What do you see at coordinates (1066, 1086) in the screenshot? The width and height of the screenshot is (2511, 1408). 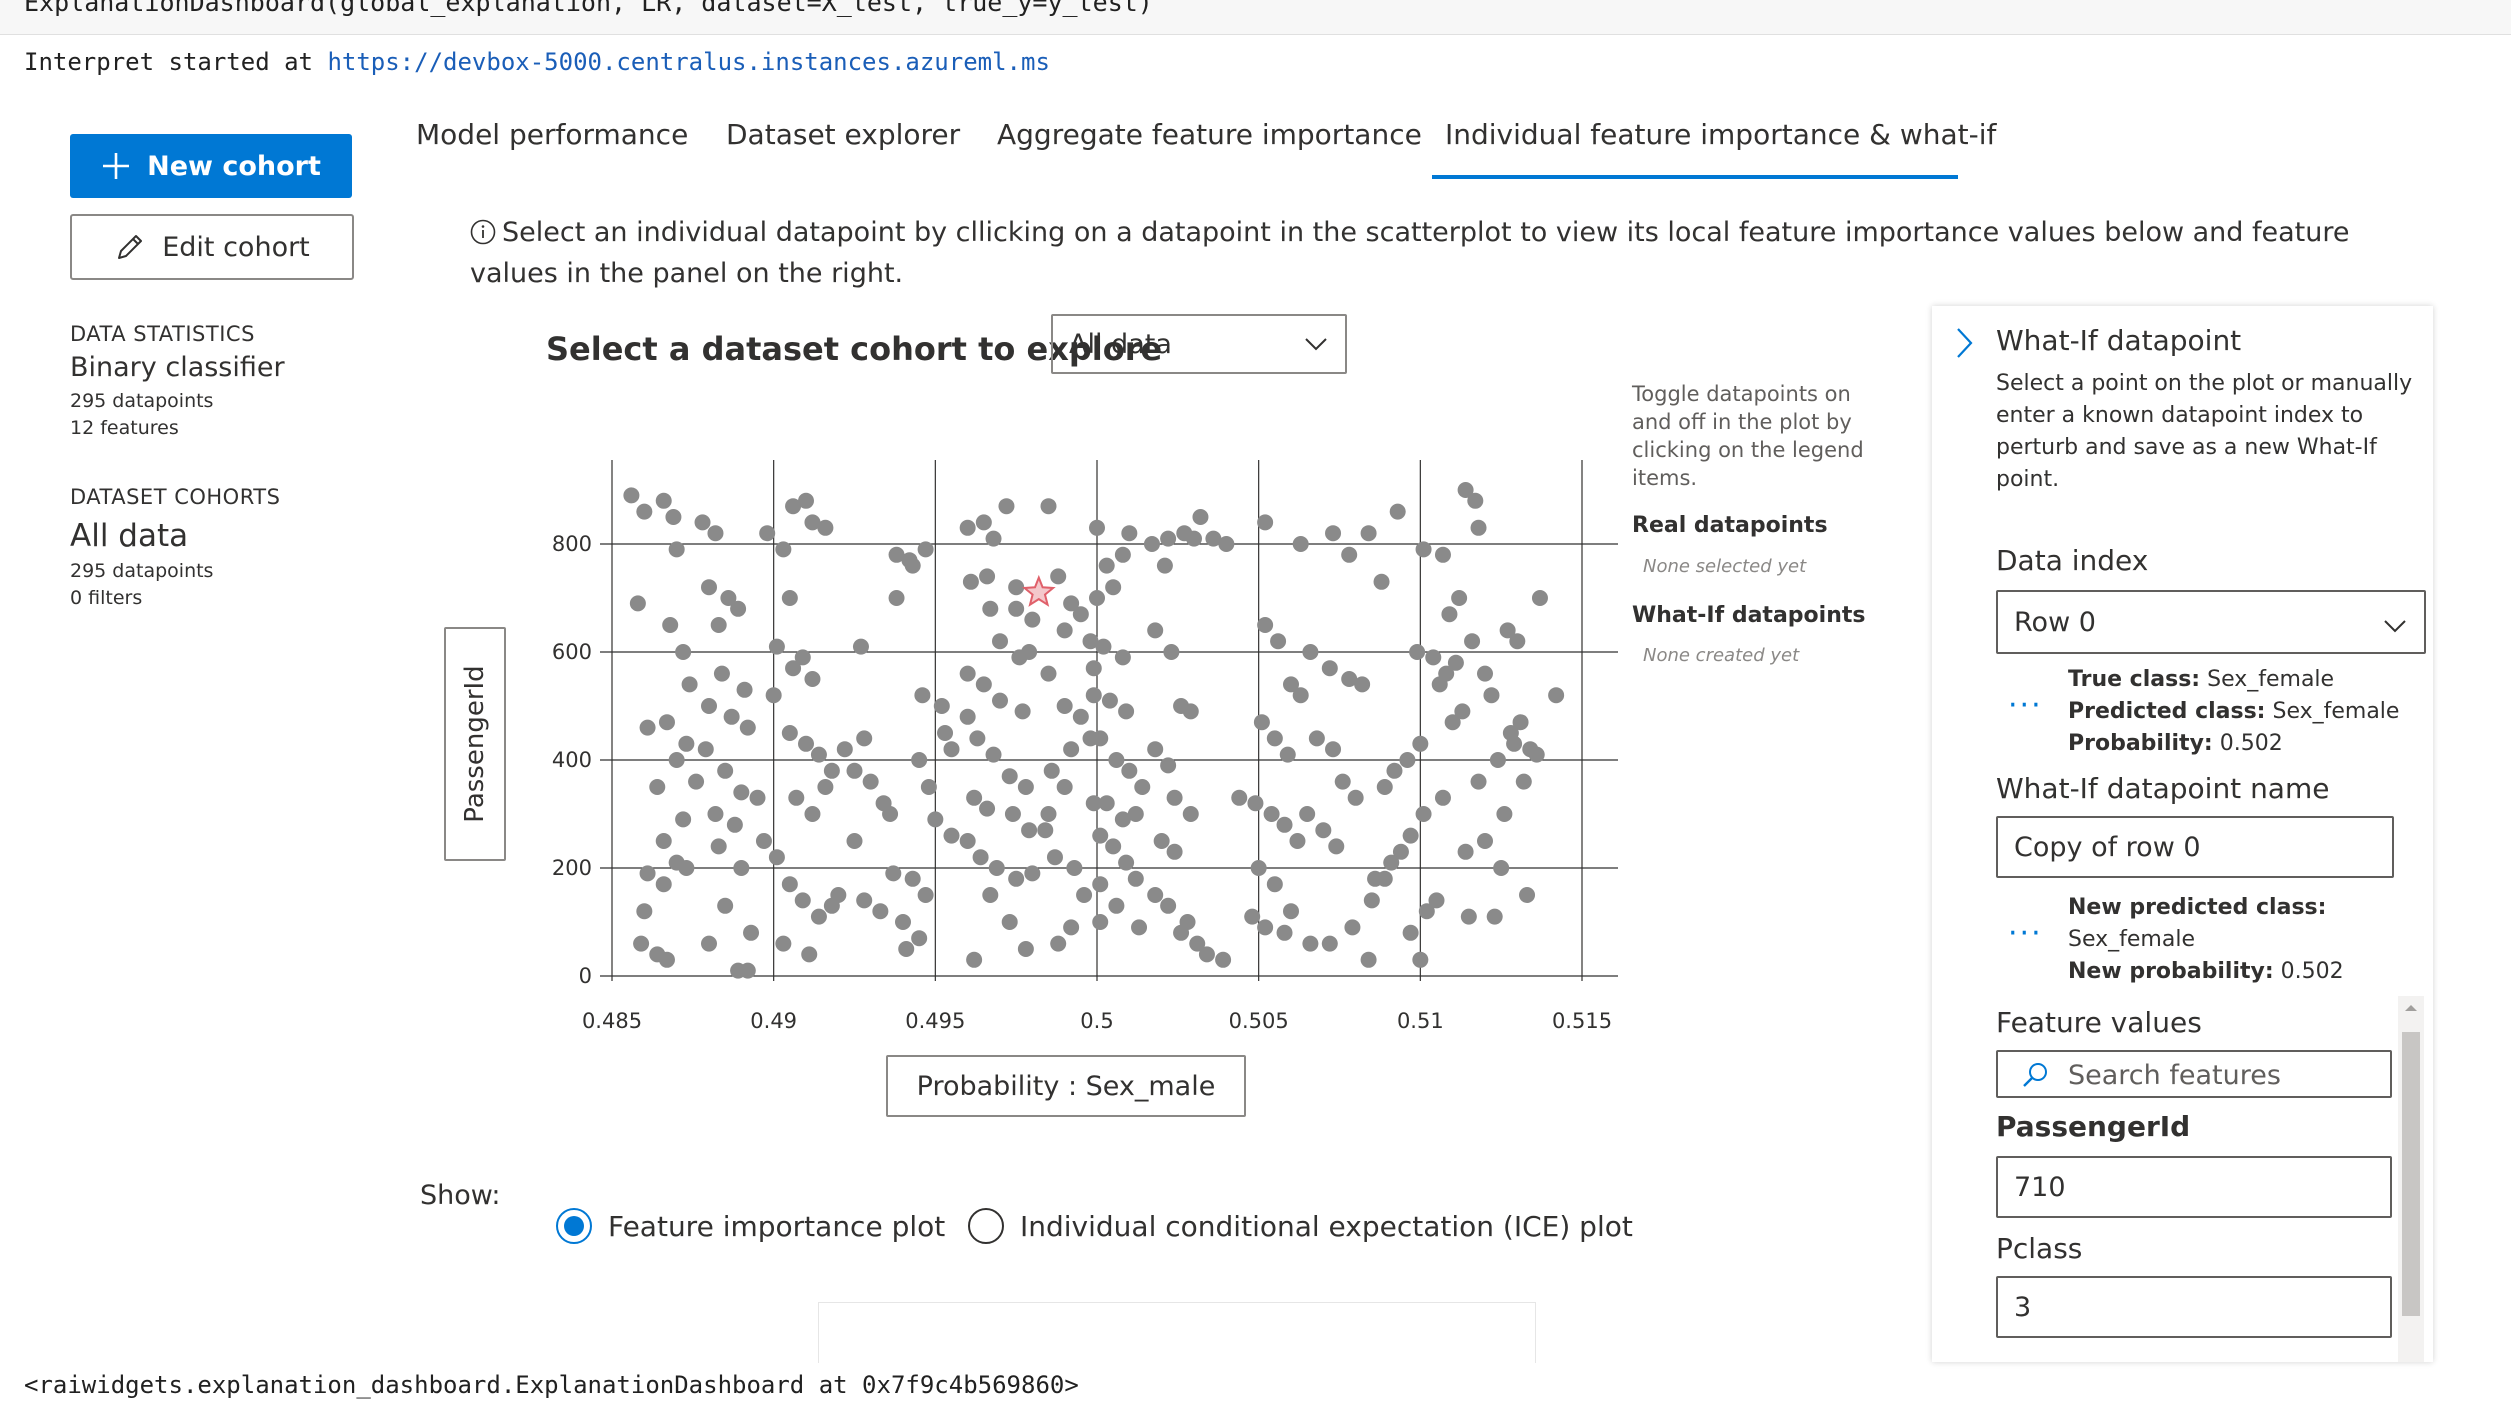 I see `x-axis-selector-button: Probability : Sex_male` at bounding box center [1066, 1086].